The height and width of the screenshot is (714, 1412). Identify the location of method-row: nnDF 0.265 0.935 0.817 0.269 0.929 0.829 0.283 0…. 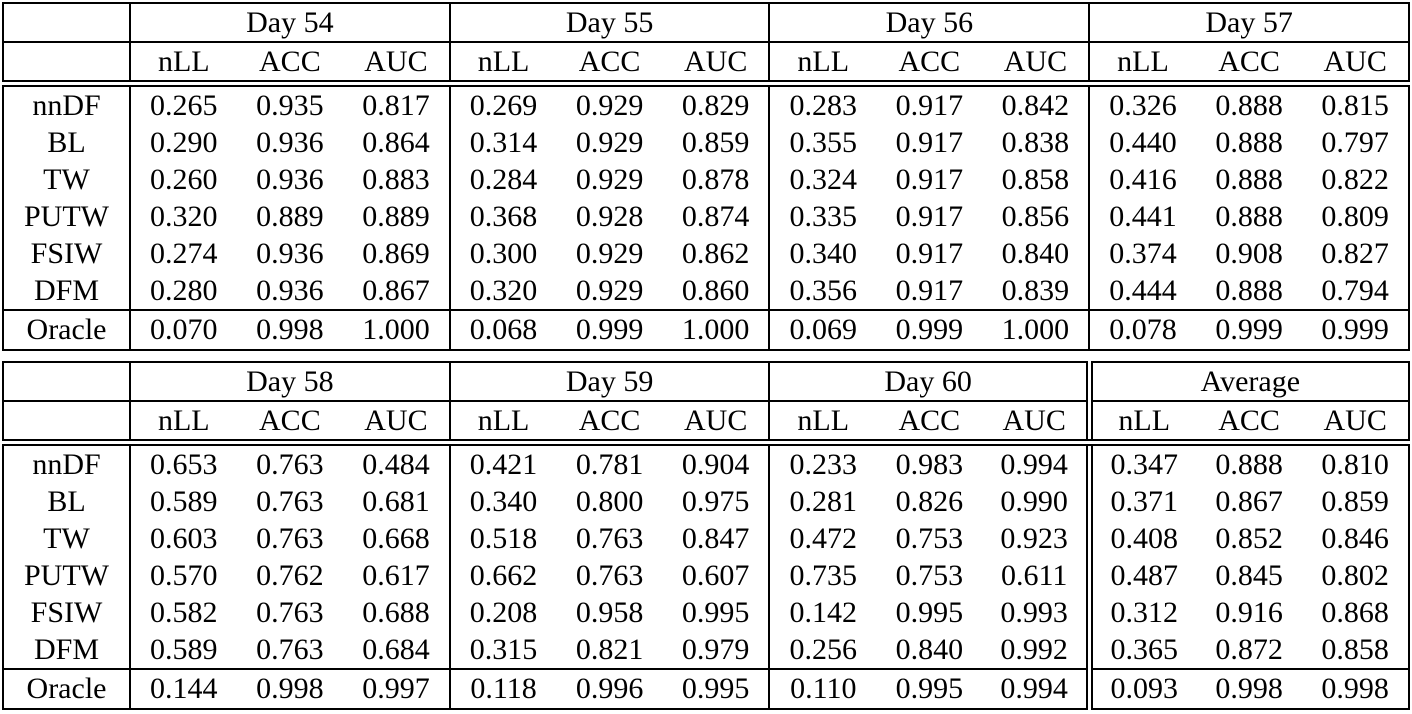
(706, 103).